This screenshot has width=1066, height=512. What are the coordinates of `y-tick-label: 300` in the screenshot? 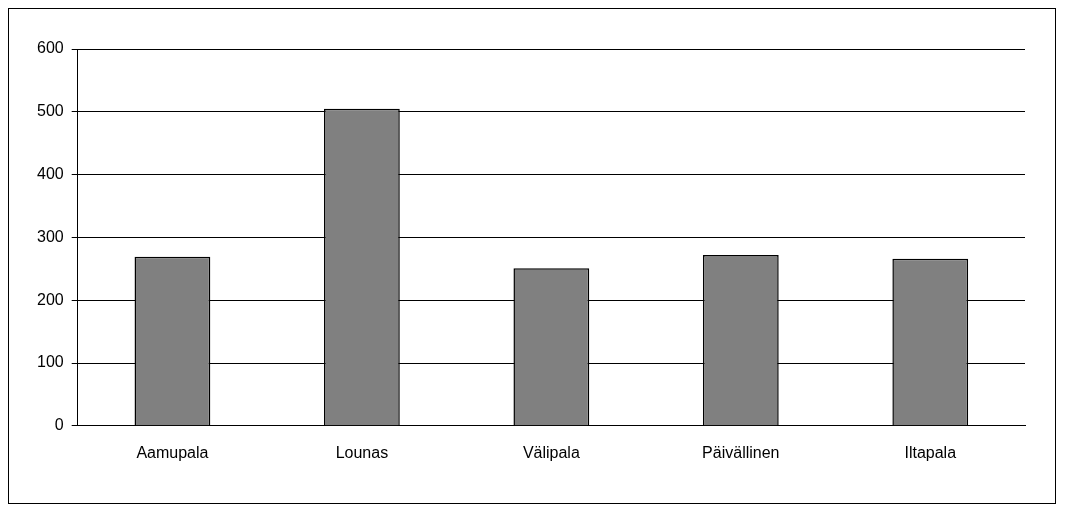 It's located at (50, 236).